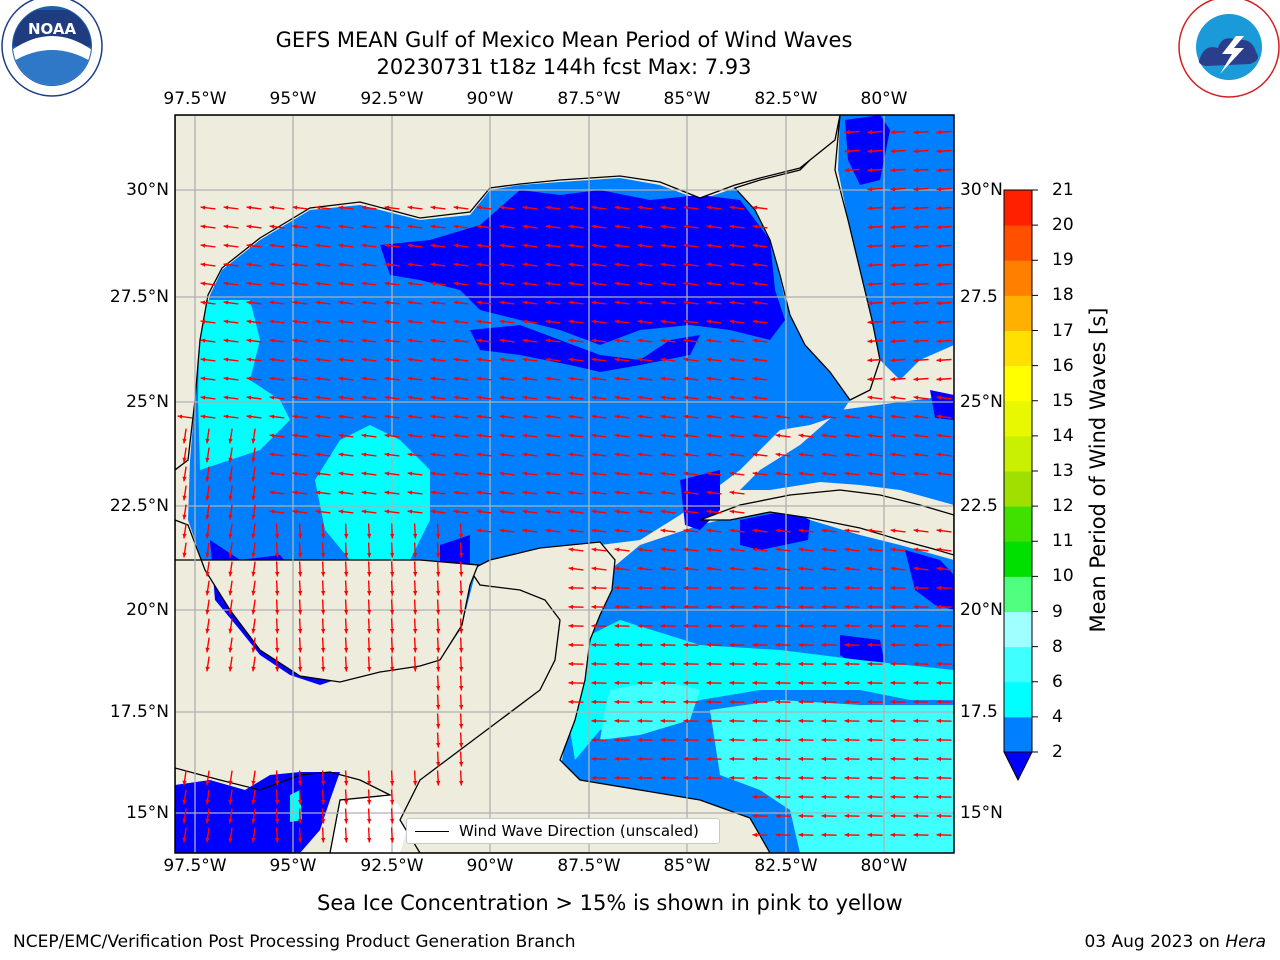 This screenshot has height=960, width=1280. What do you see at coordinates (687, 866) in the screenshot?
I see `lon-tick-bottom: 85°W` at bounding box center [687, 866].